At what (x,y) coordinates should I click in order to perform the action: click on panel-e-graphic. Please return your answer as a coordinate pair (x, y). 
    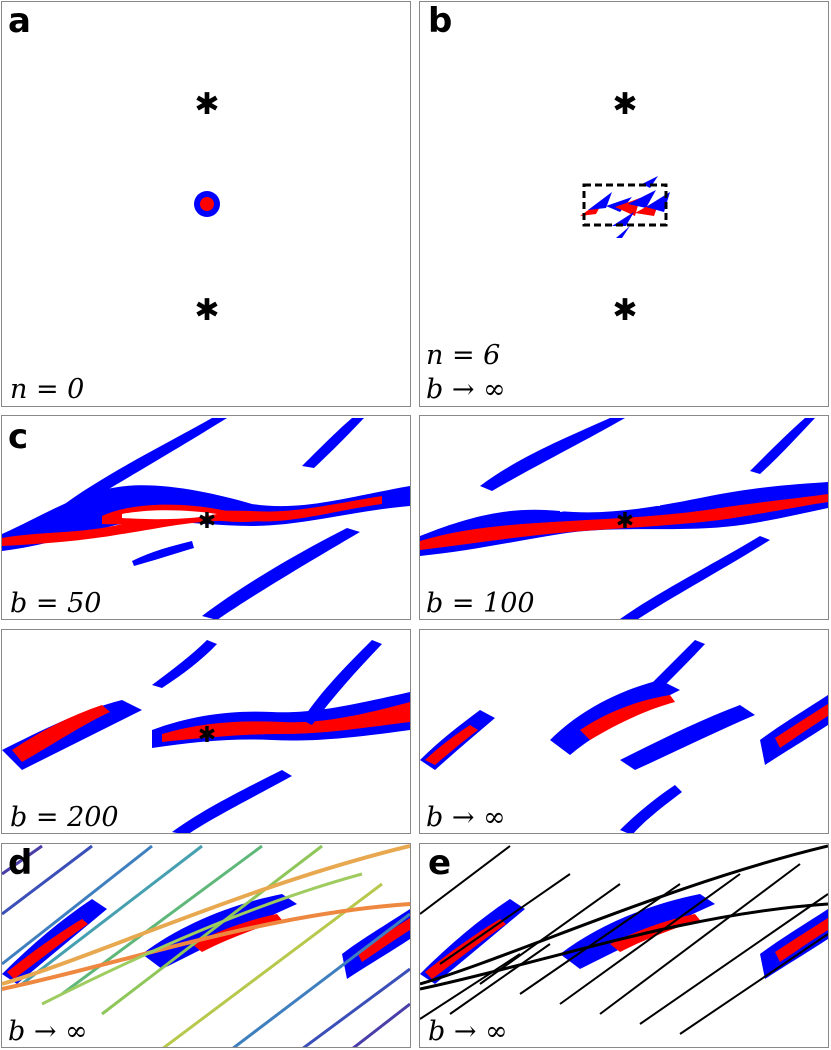
    Looking at the image, I should click on (624, 939).